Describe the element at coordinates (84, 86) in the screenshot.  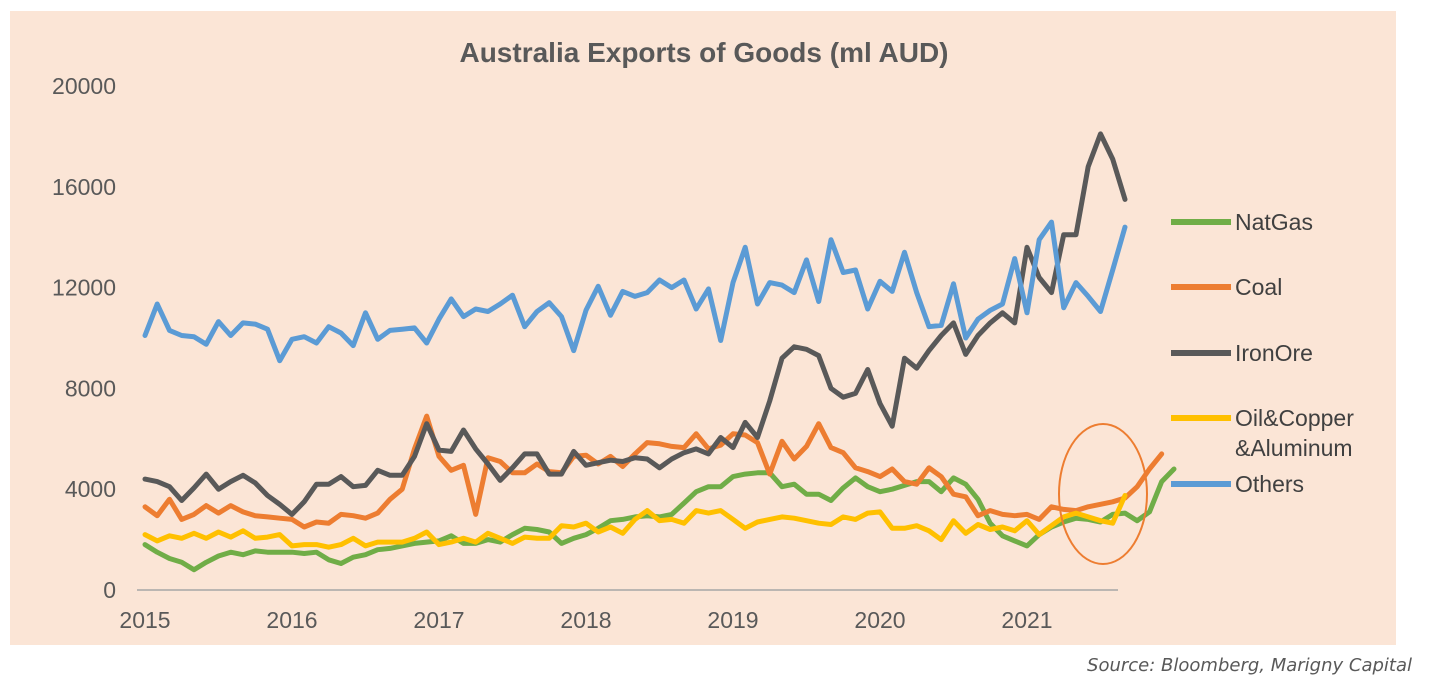
I see `y-tick-label: 20000` at that location.